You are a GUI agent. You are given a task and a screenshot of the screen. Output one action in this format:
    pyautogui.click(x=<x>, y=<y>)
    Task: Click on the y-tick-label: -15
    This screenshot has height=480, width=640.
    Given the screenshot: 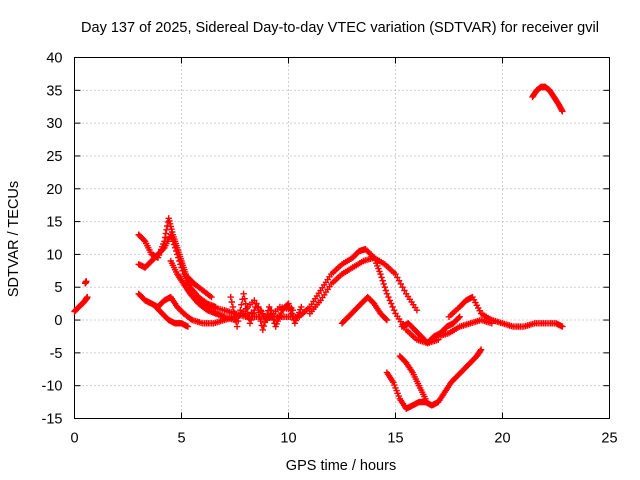 What is the action you would take?
    pyautogui.click(x=52, y=420)
    